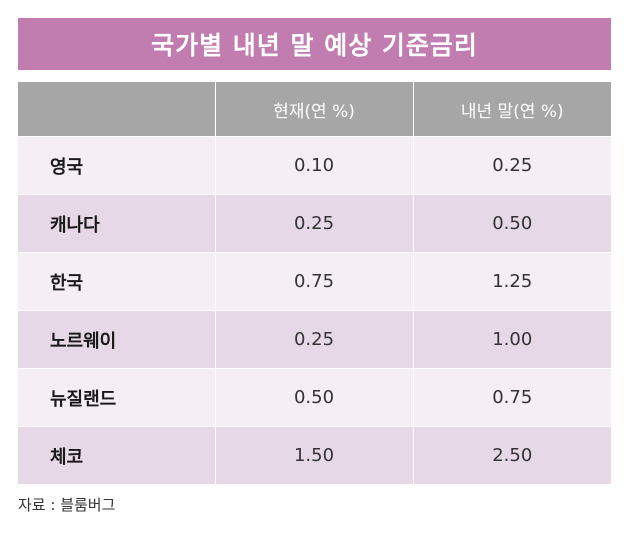 This screenshot has height=534, width=630. I want to click on next-year-rate-cell: 0.25, so click(512, 165).